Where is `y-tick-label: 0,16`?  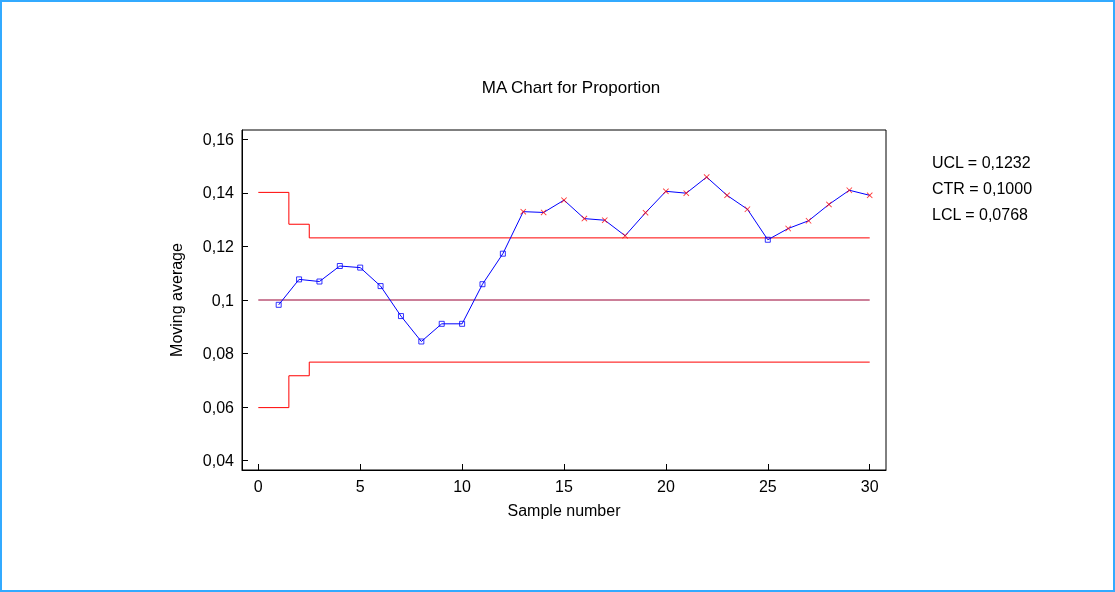 y-tick-label: 0,16 is located at coordinates (218, 139).